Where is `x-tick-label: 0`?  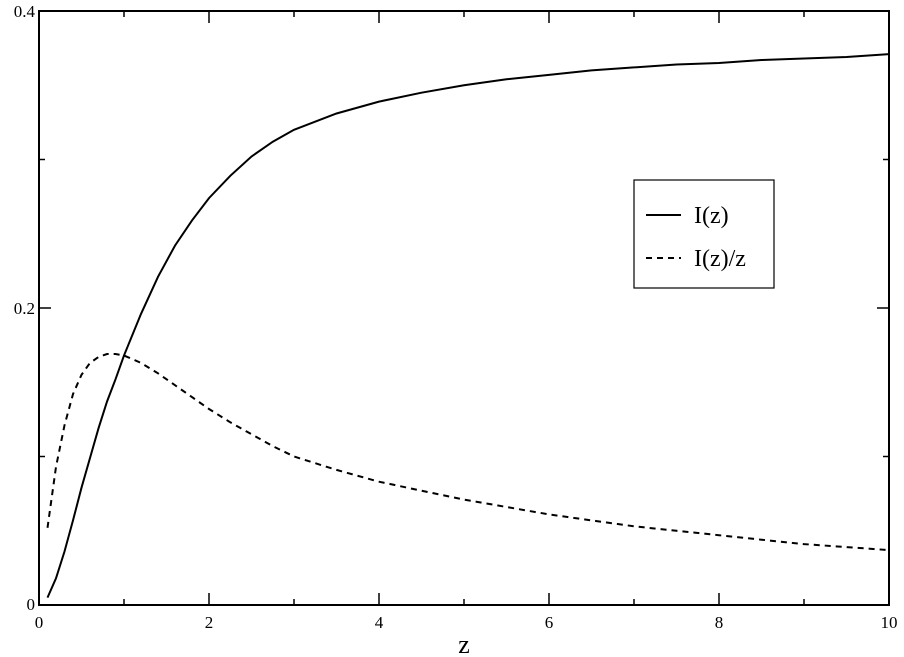 x-tick-label: 0 is located at coordinates (39, 622).